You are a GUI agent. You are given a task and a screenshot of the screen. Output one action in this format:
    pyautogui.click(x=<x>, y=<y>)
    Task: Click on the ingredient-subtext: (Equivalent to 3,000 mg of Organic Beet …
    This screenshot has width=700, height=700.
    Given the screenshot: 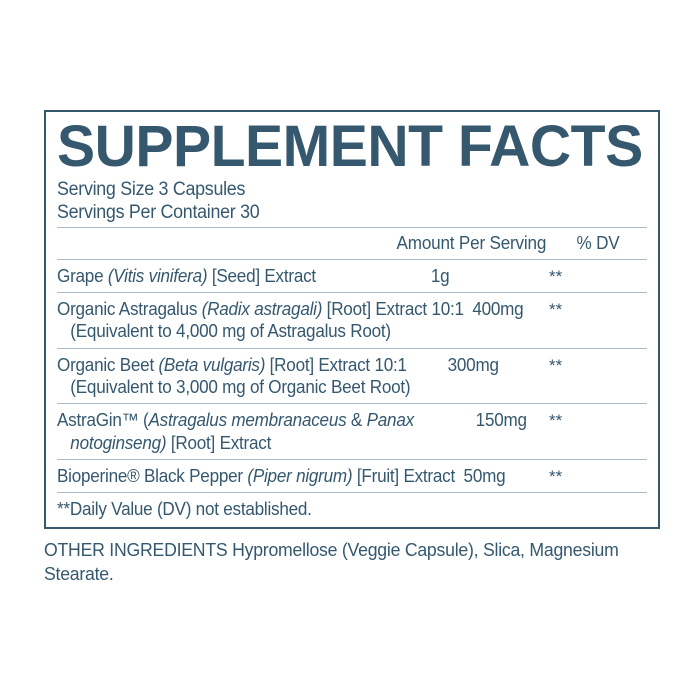 What is the action you would take?
    pyautogui.click(x=240, y=387)
    